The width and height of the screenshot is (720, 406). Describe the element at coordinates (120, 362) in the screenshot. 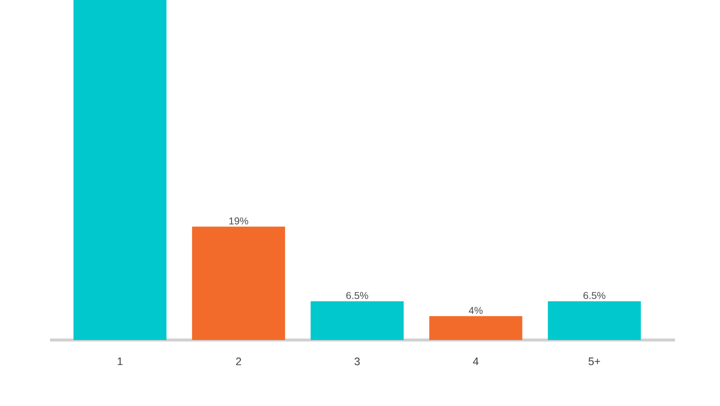

I see `x-tick-label: 1` at that location.